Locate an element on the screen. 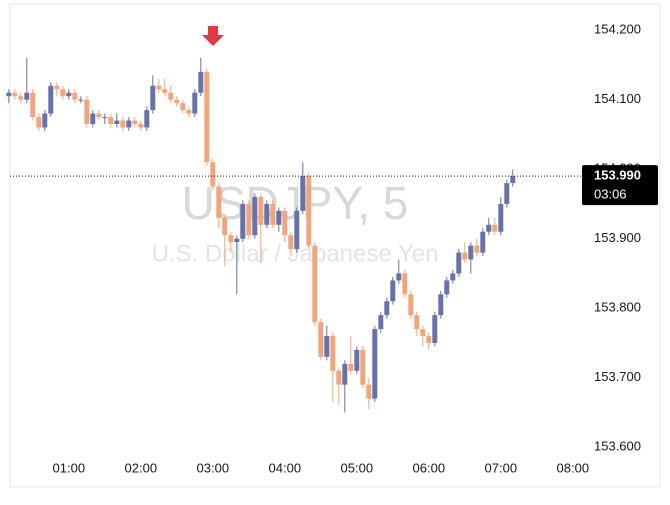  y-tick-label: 154.200 is located at coordinates (617, 29).